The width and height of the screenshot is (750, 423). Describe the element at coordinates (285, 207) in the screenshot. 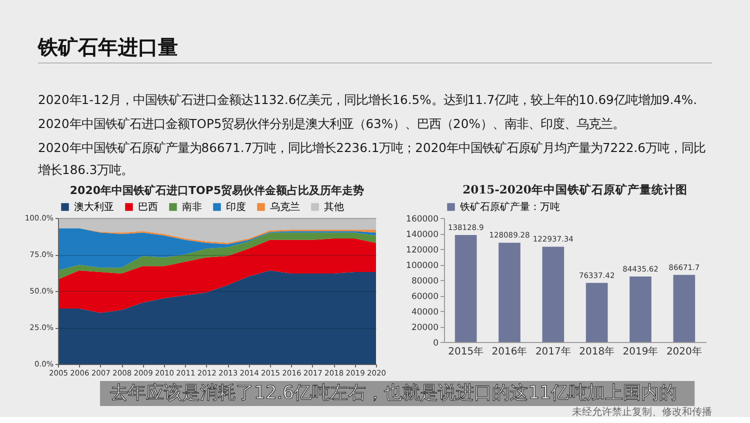

I see `legend-label: 乌克兰` at that location.